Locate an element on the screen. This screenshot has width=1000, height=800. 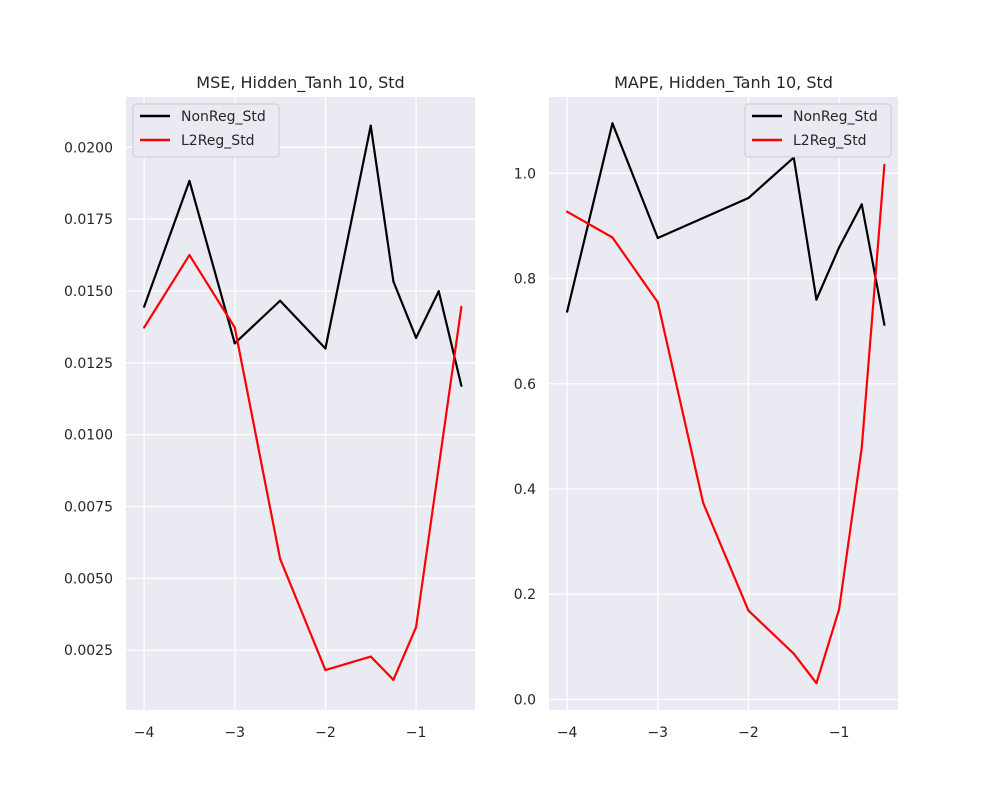
mape-legend-box is located at coordinates (818, 130).